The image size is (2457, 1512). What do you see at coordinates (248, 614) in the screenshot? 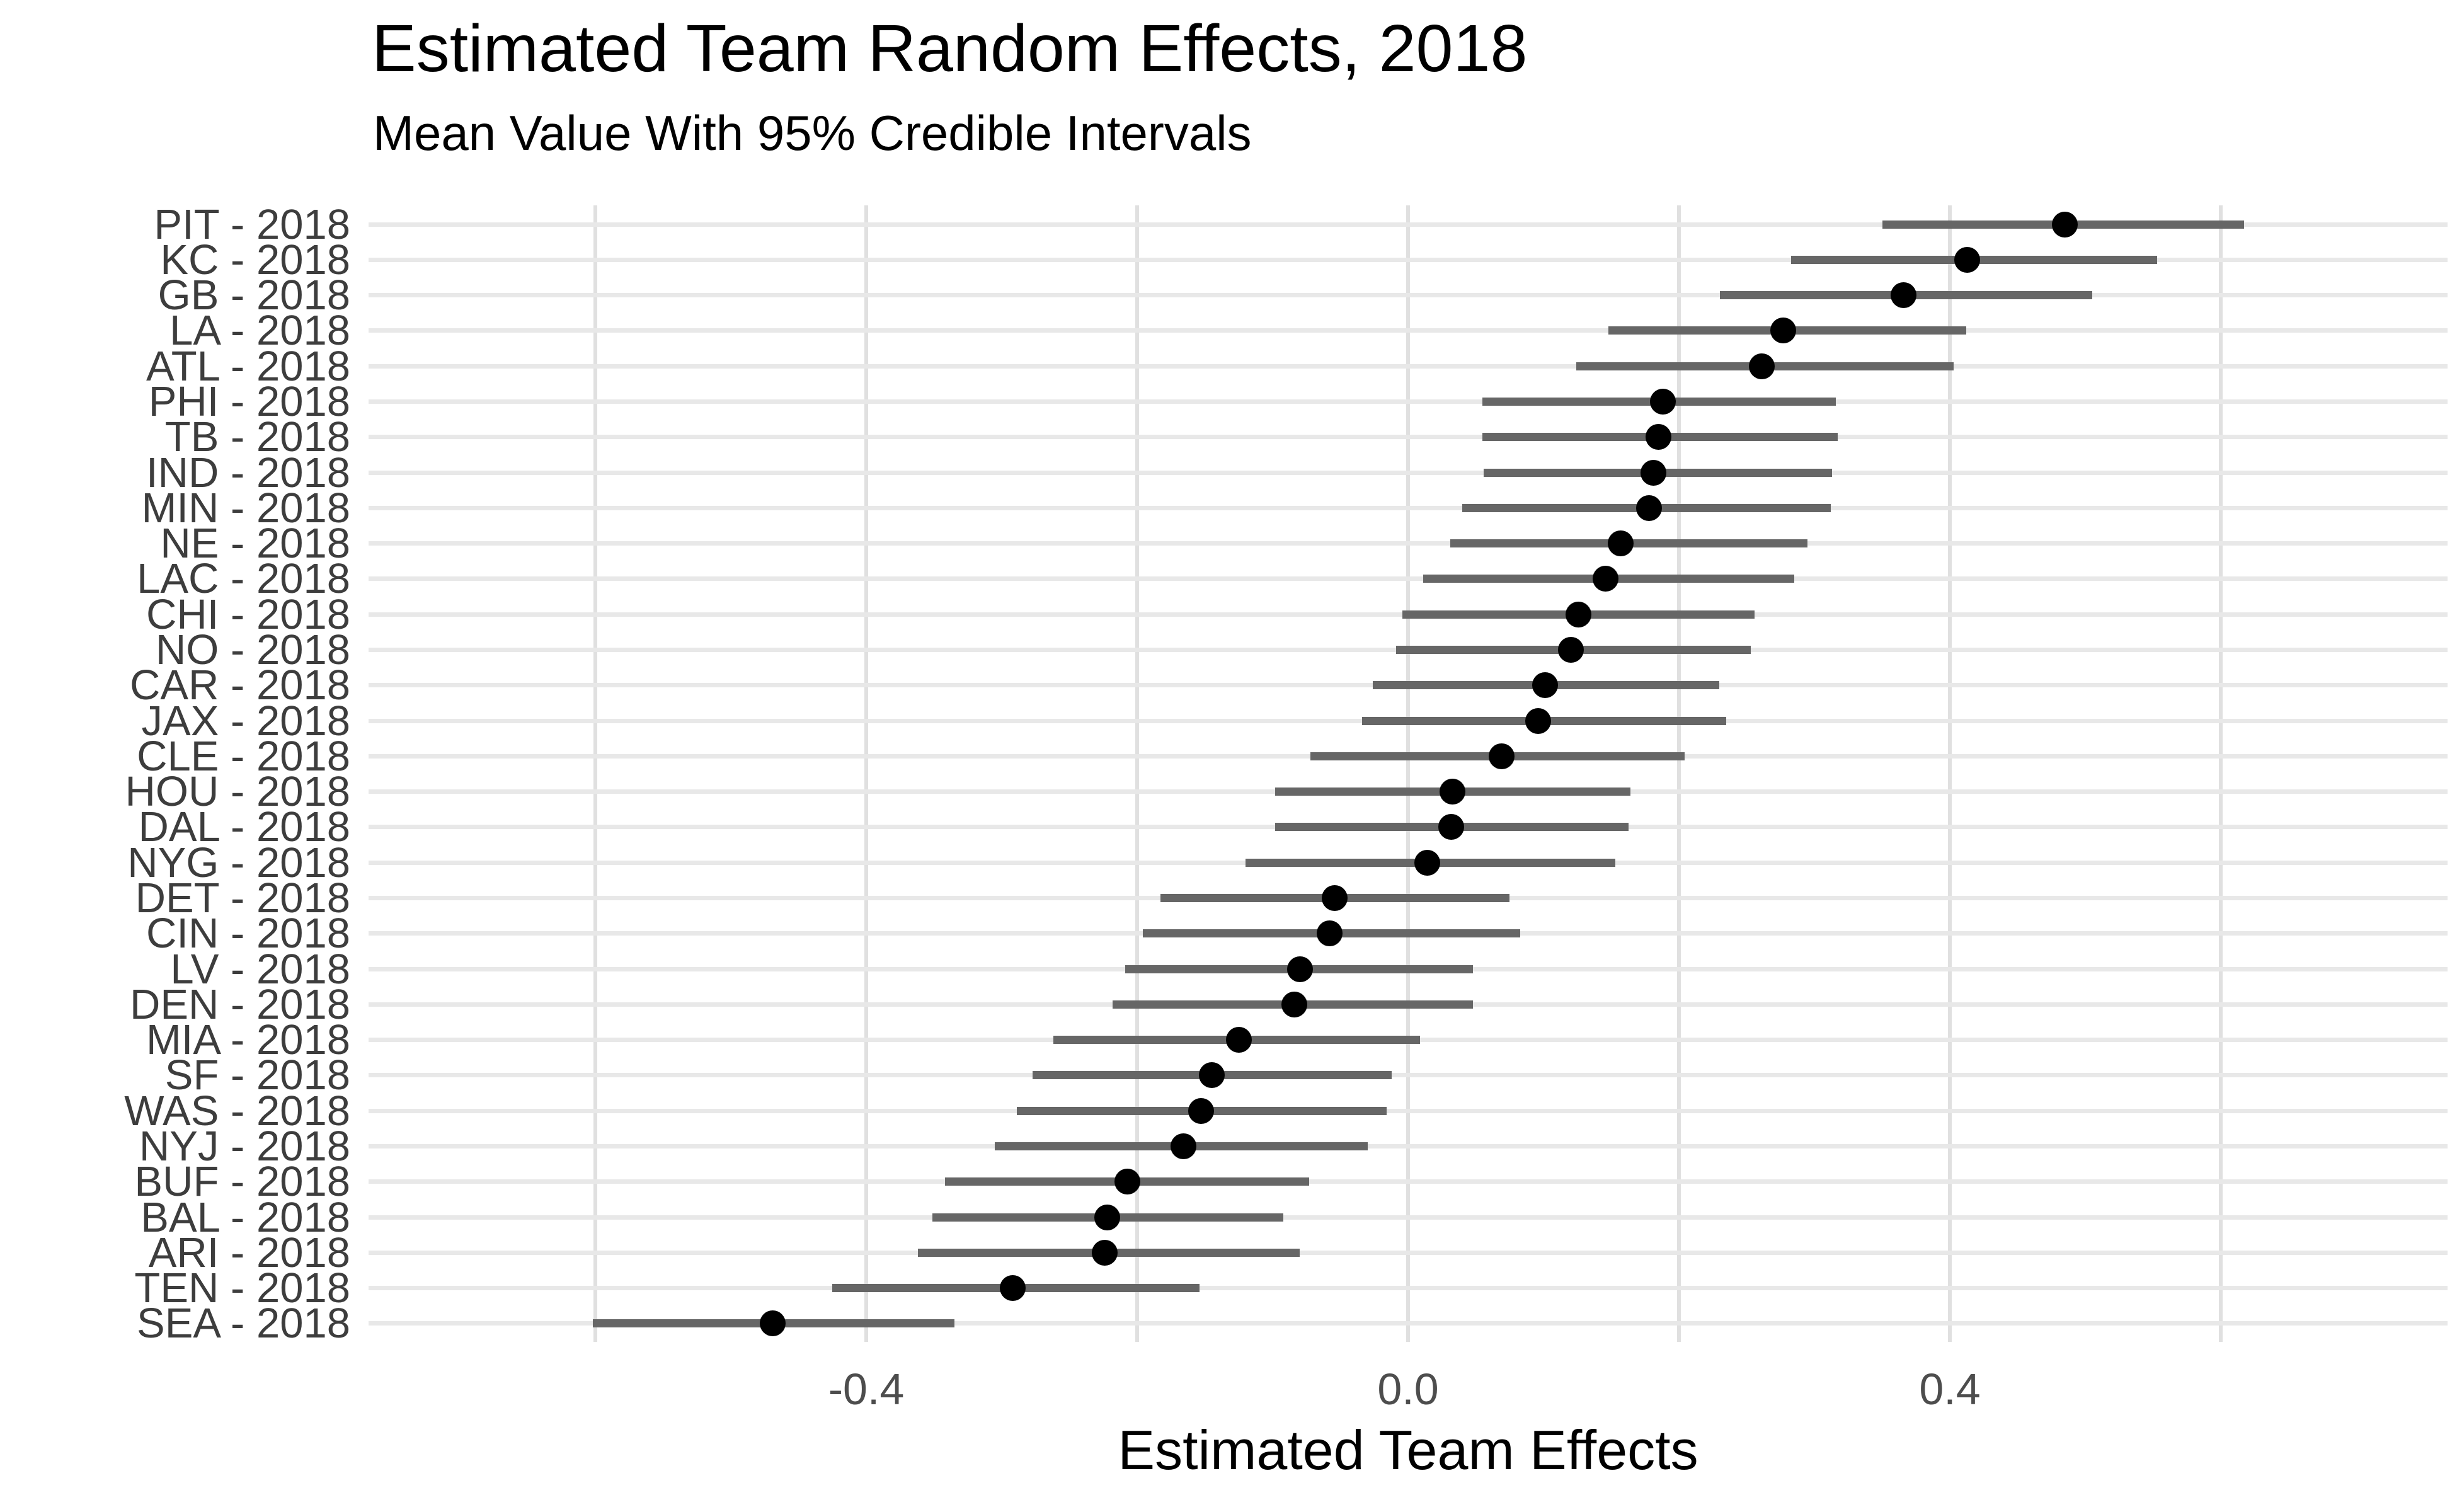
I see `y-axis-label: CHI - 2018` at bounding box center [248, 614].